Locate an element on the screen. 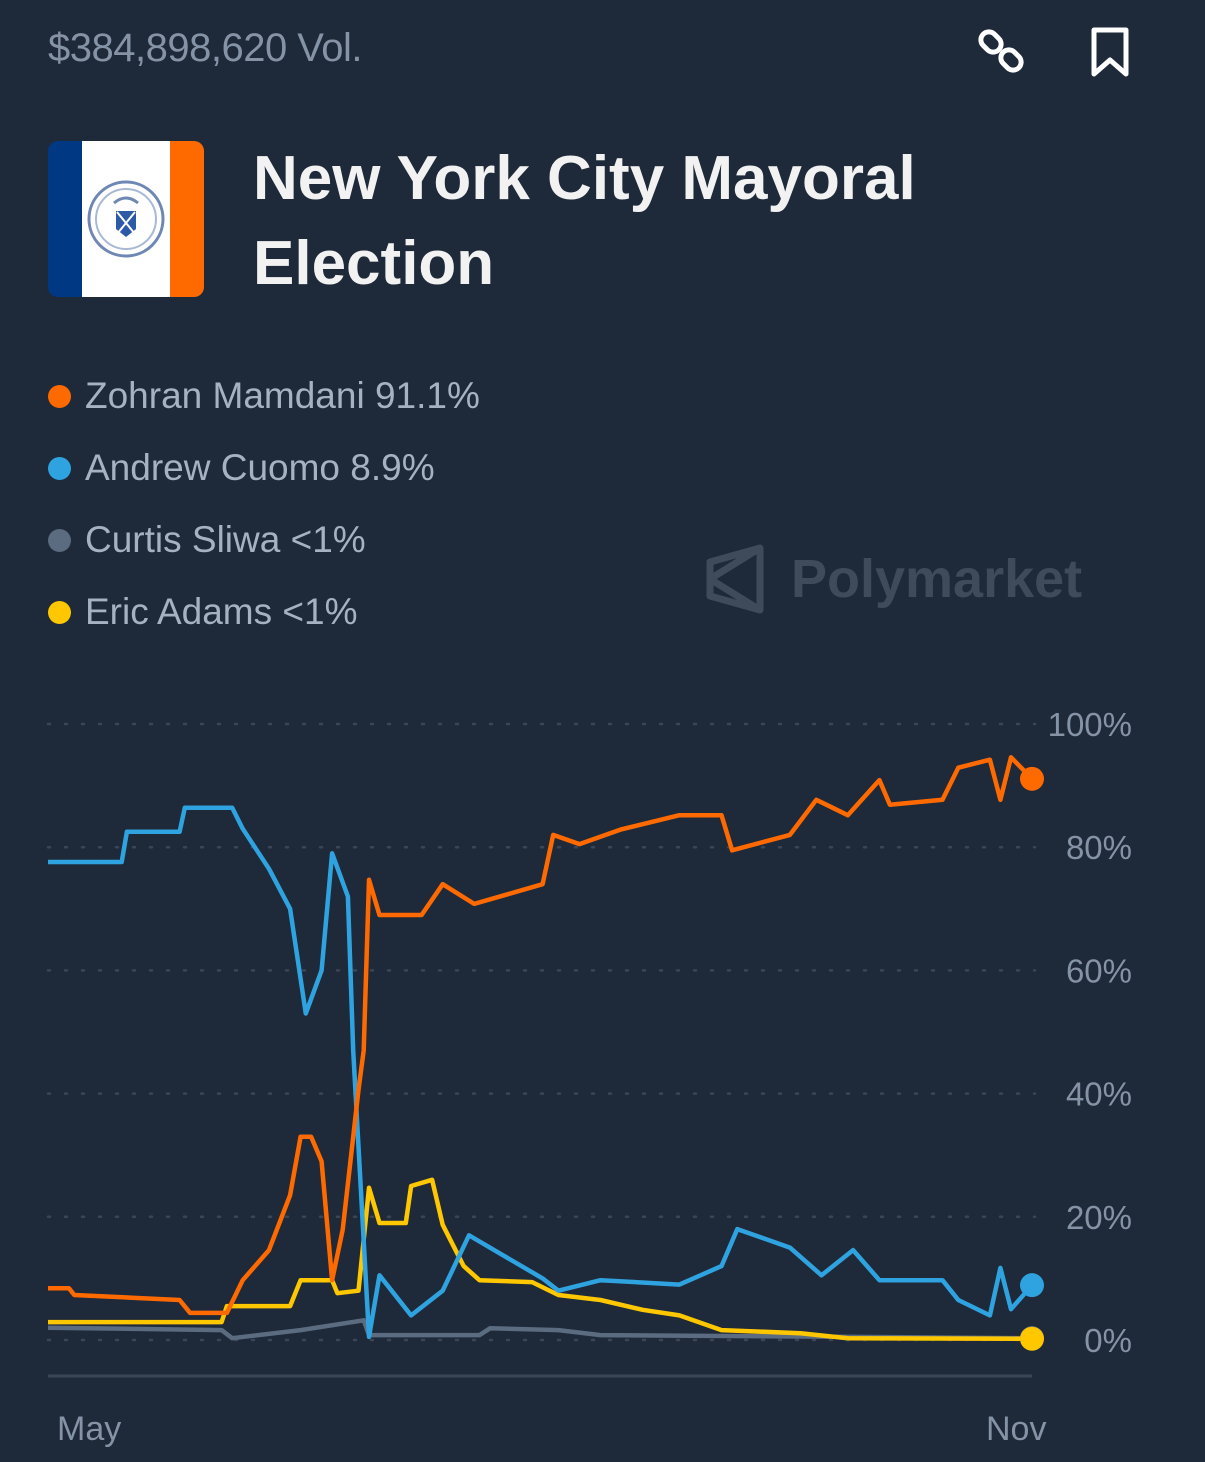  legend-item-cuomo: Andrew Cuomo 8.9% is located at coordinates (264, 468).